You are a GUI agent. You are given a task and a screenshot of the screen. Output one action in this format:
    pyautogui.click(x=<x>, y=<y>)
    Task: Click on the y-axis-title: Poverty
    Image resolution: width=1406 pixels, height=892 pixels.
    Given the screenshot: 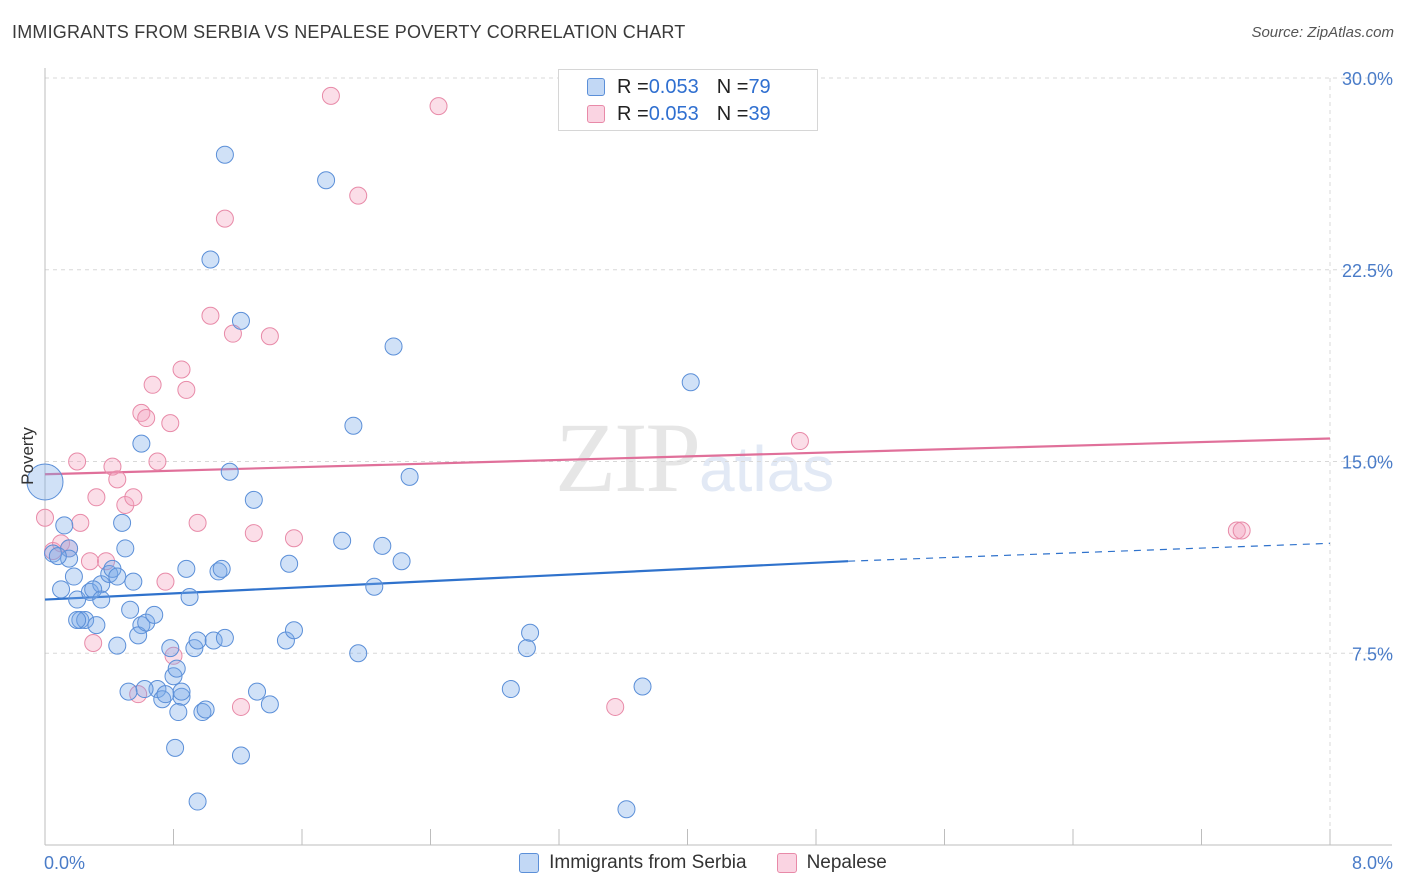 What is the action you would take?
    pyautogui.click(x=27, y=456)
    